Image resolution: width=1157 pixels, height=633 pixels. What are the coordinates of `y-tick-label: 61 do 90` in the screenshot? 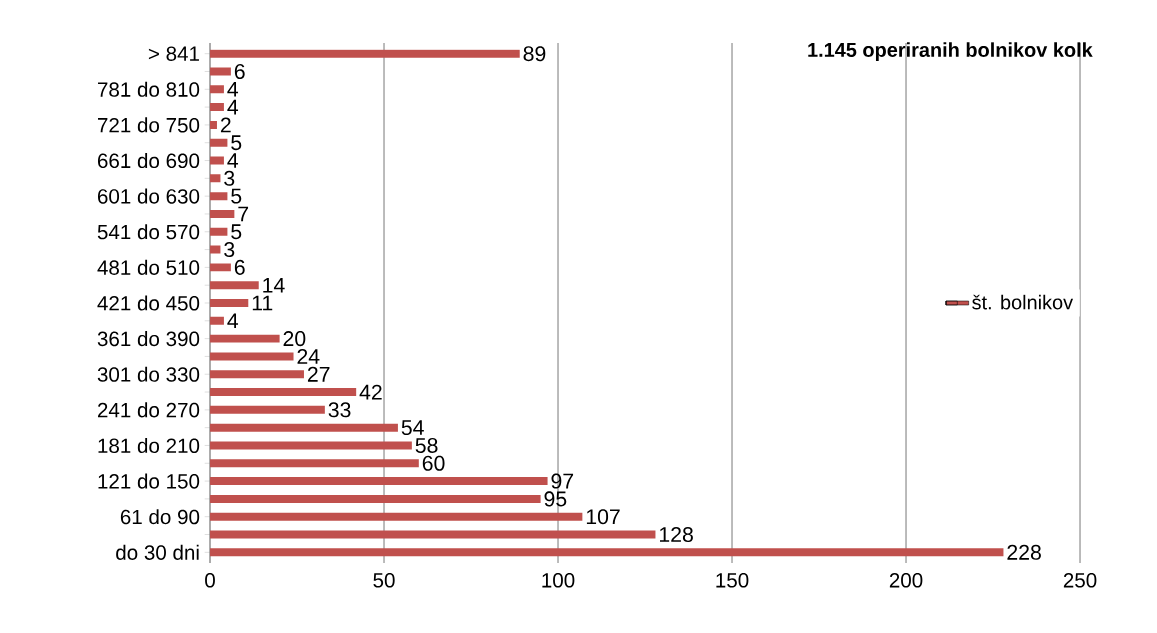 It's located at (160, 517).